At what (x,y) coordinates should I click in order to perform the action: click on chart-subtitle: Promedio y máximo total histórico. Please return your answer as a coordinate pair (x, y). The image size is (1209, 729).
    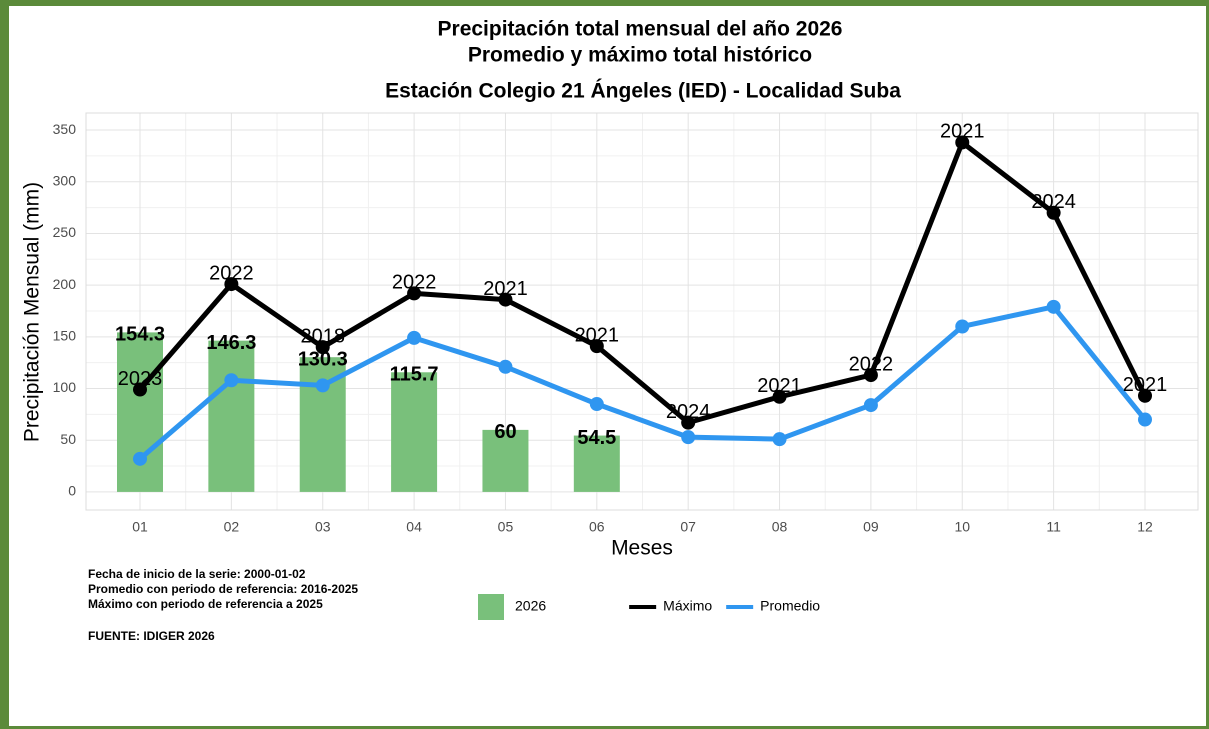
    Looking at the image, I should click on (640, 55).